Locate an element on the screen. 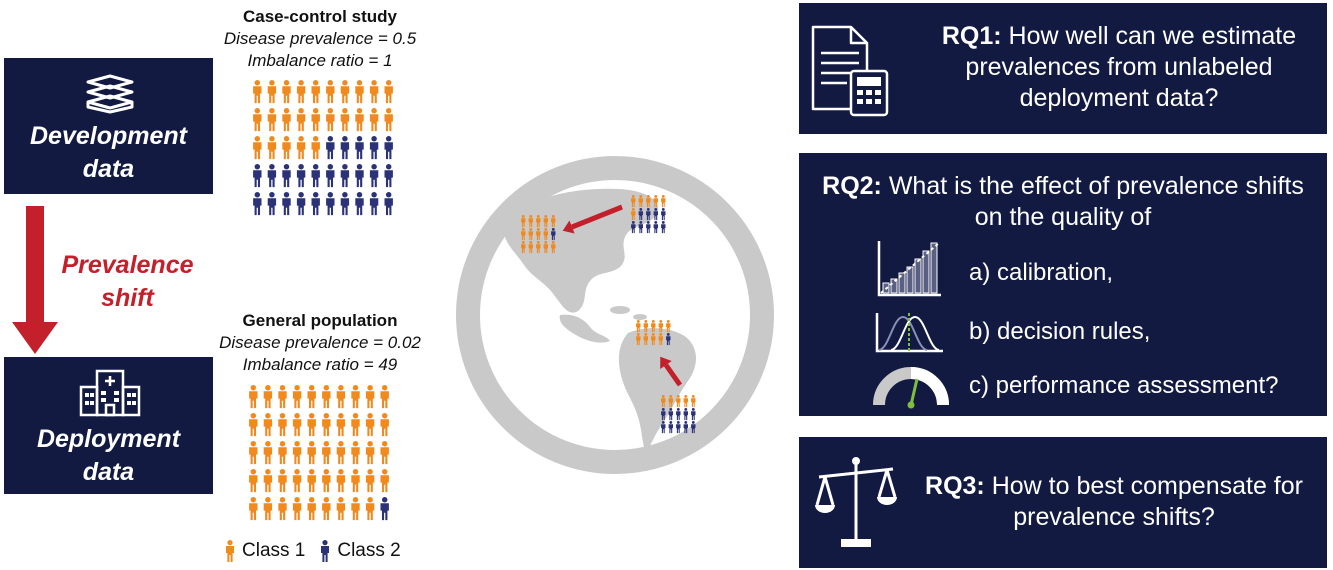 The width and height of the screenshot is (1333, 570). rq1-line1: How well can we estimate is located at coordinates (1152, 36).